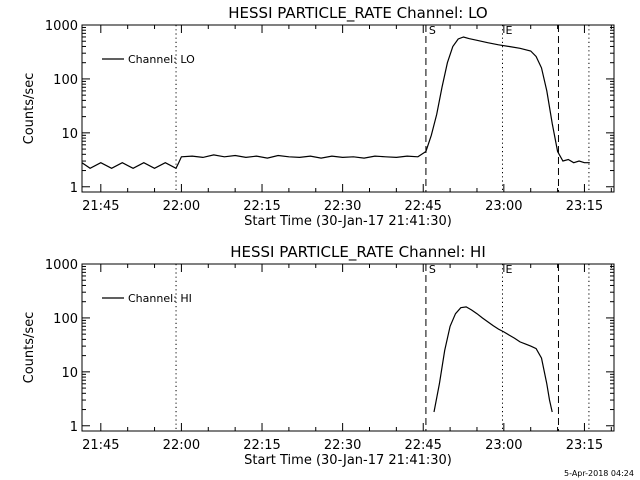  I want to click on legend-entry: Channel: HI, so click(160, 298).